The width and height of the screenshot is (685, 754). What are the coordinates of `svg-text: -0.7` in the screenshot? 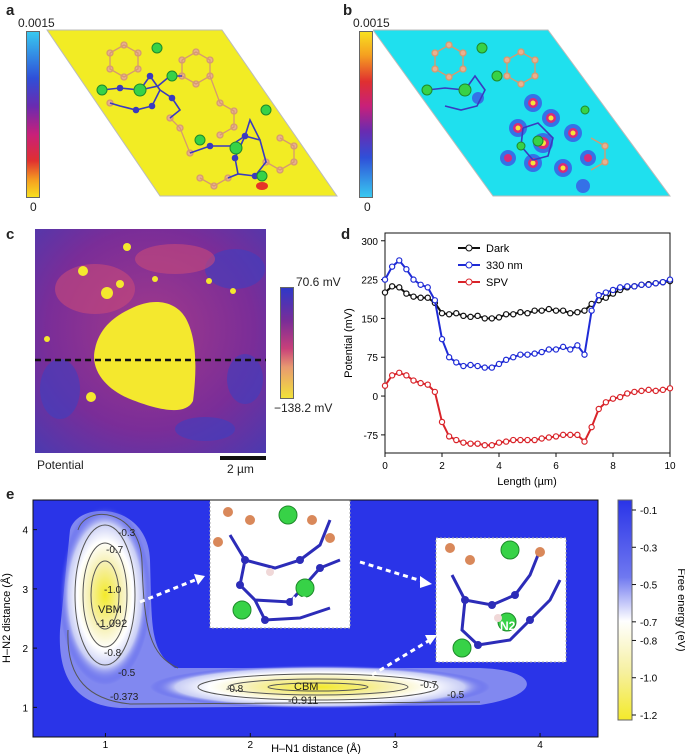 It's located at (115, 550).